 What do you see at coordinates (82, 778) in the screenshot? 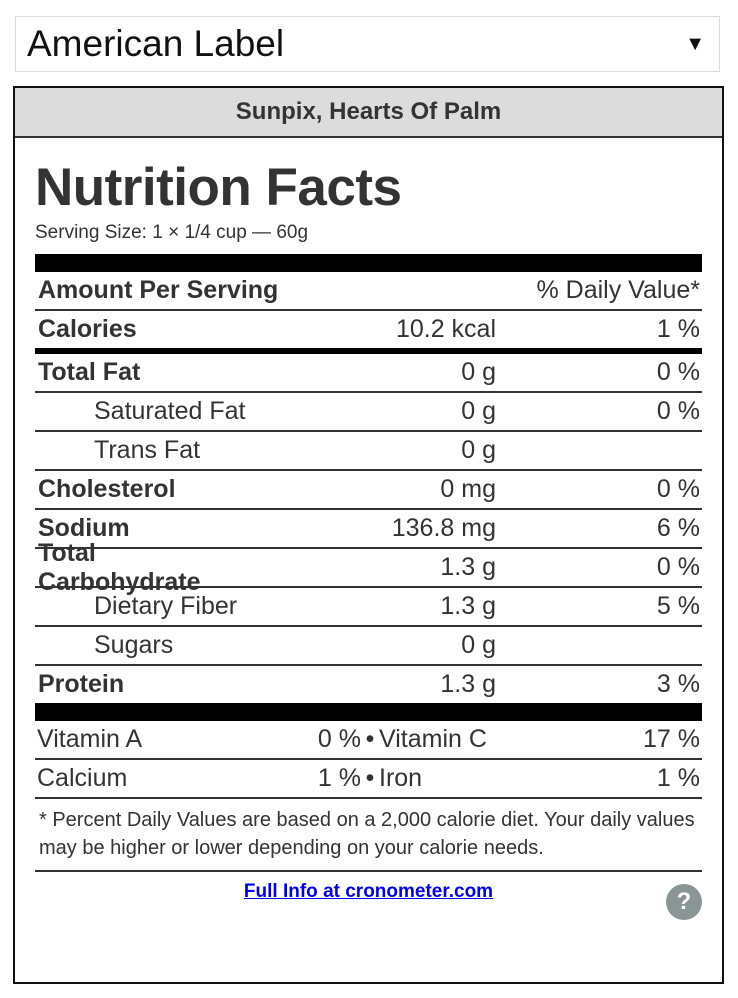
I see `vitamin-name: Calcium` at bounding box center [82, 778].